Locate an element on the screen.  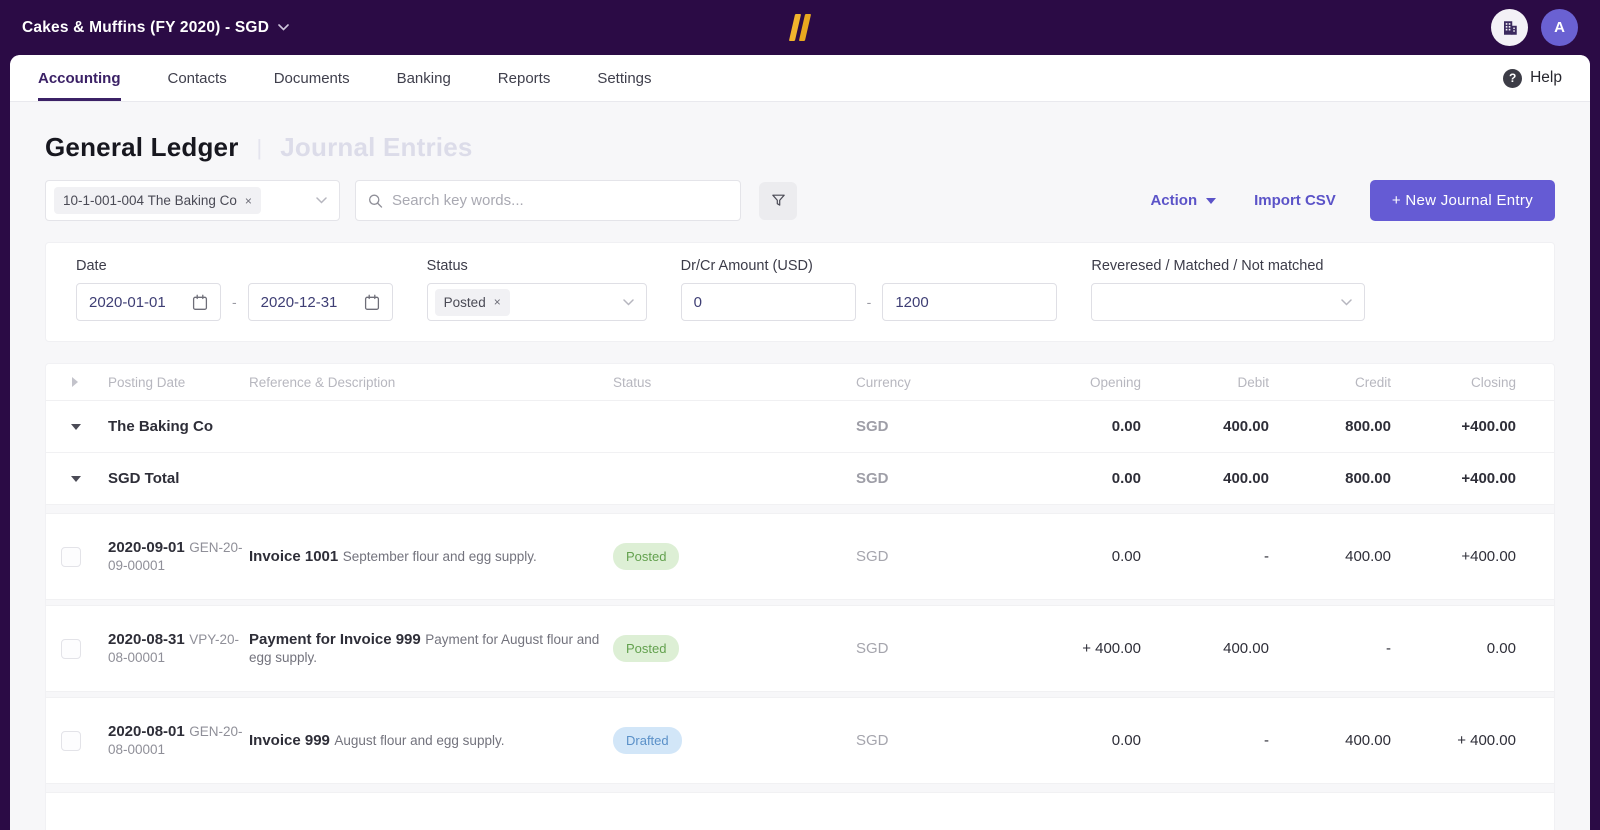
help-label: Help is located at coordinates (1546, 77).